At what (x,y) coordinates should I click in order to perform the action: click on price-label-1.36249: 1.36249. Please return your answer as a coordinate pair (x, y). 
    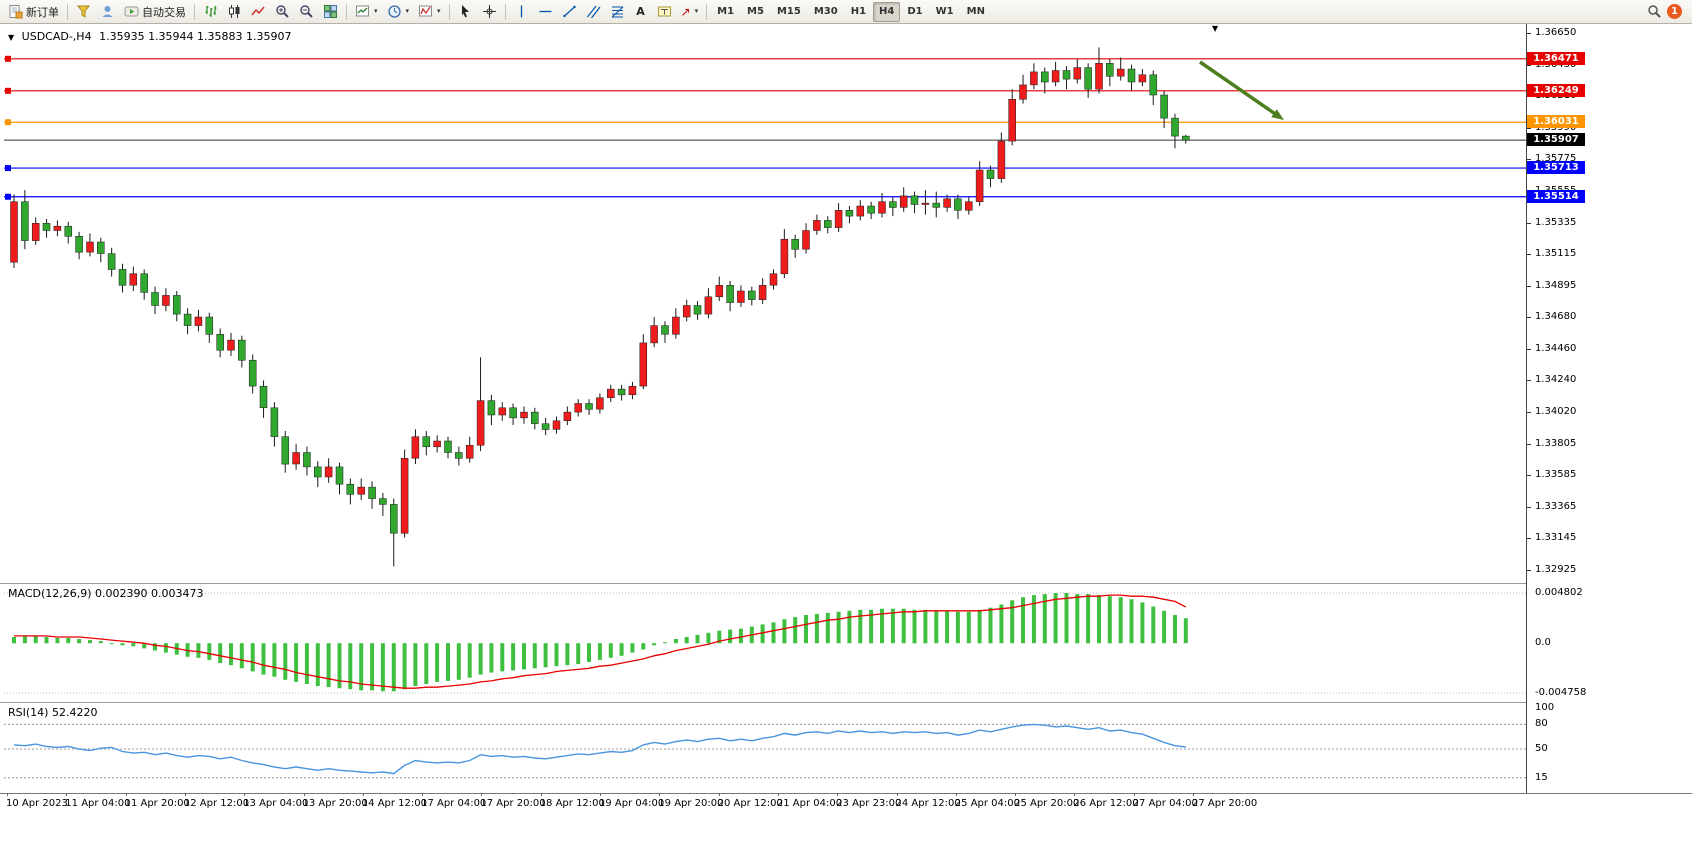
    Looking at the image, I should click on (1556, 90).